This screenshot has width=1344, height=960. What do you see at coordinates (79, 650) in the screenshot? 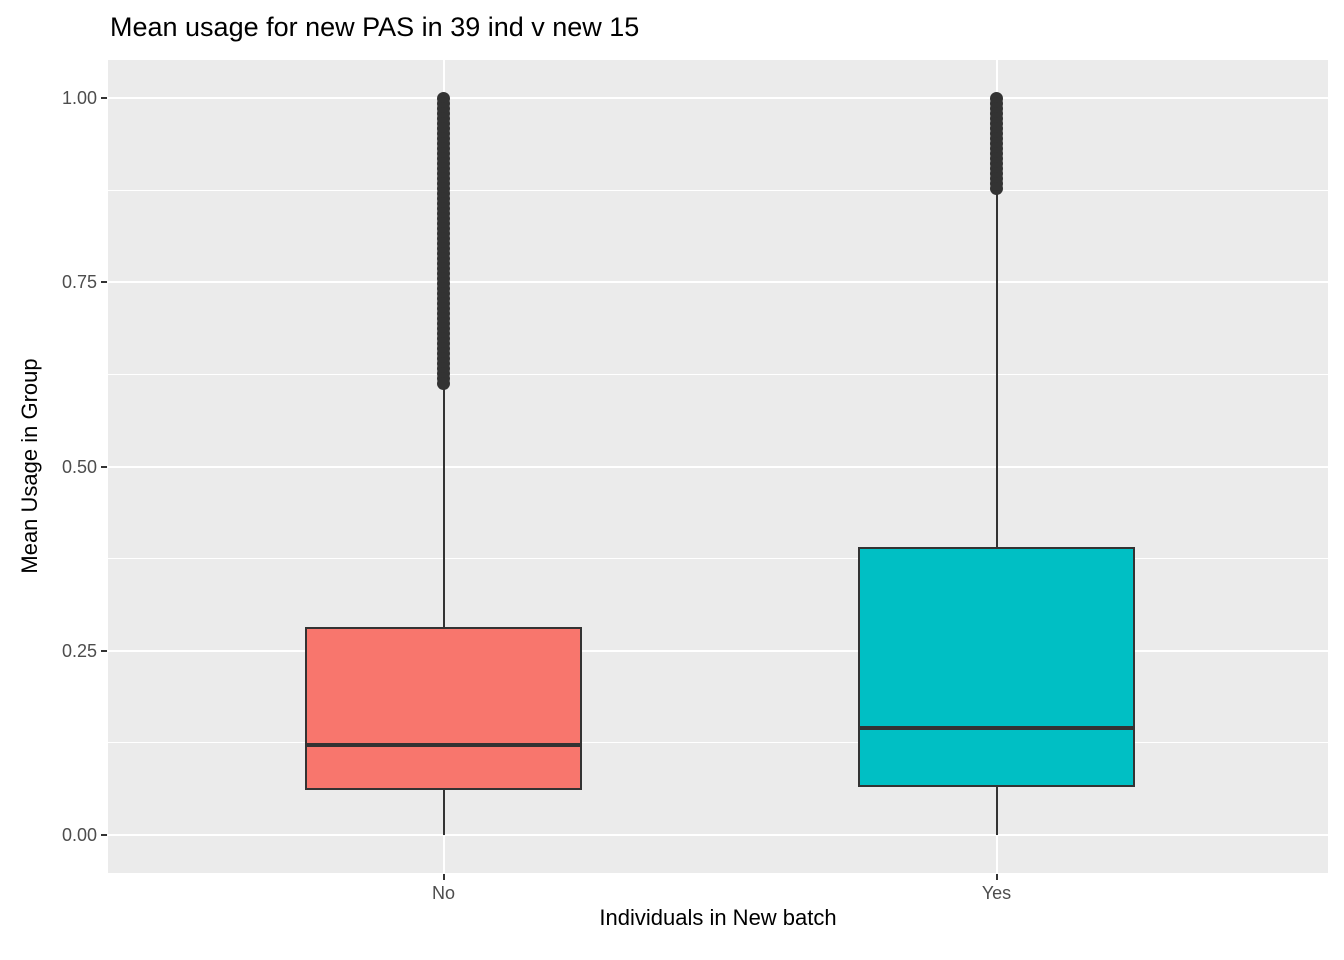
I see `y-tick-label: 0.25` at bounding box center [79, 650].